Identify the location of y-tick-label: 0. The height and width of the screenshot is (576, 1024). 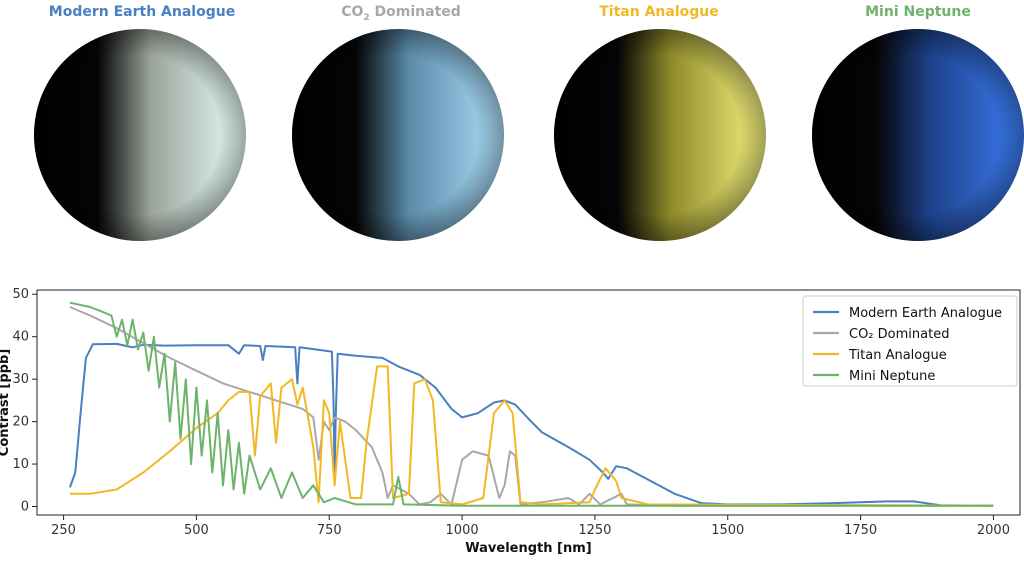
(25, 507).